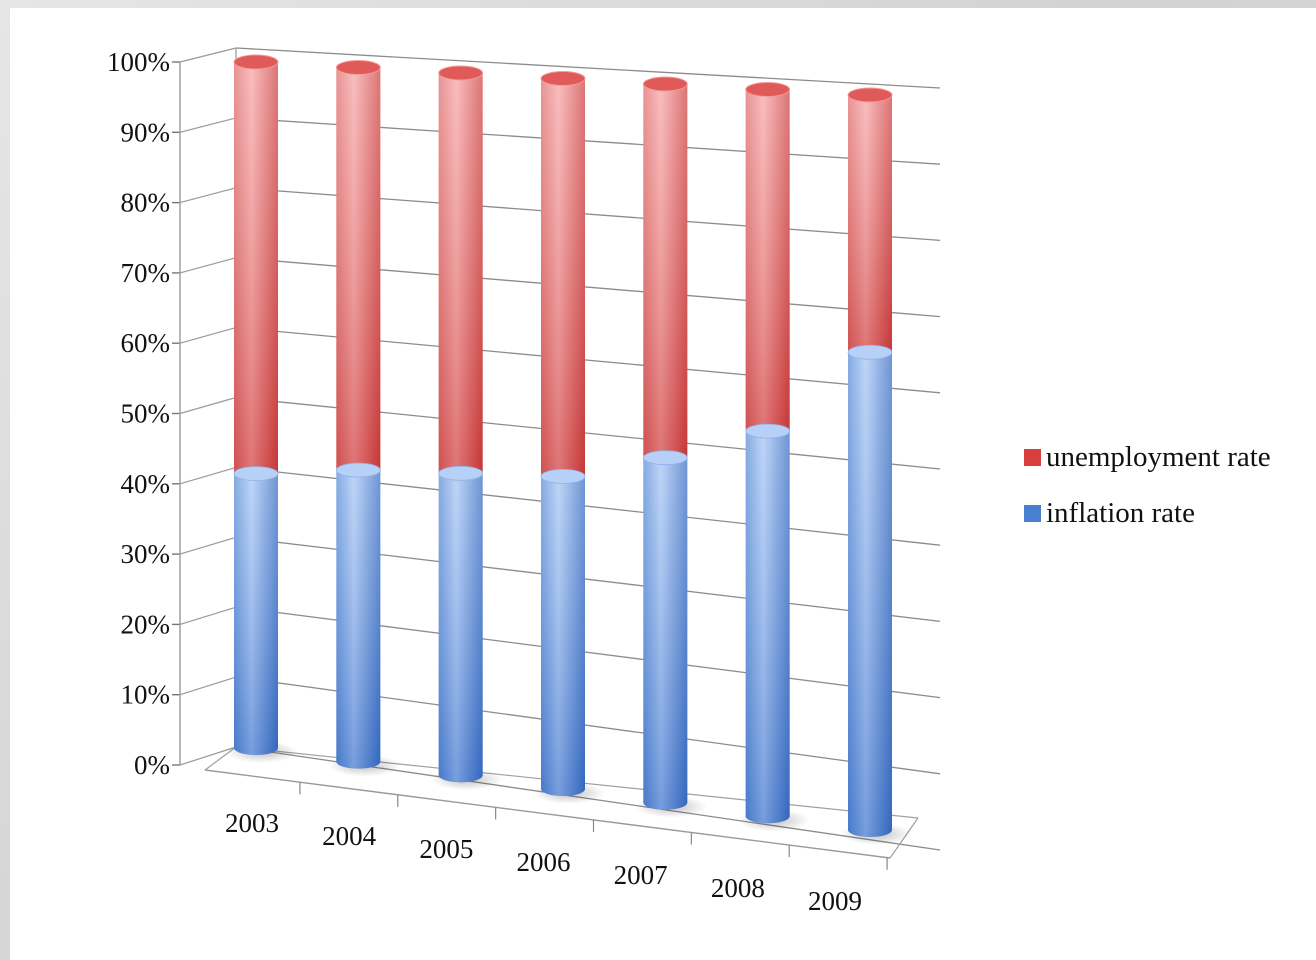 This screenshot has height=960, width=1316. What do you see at coordinates (146, 624) in the screenshot?
I see `y-tick-label: 20%` at bounding box center [146, 624].